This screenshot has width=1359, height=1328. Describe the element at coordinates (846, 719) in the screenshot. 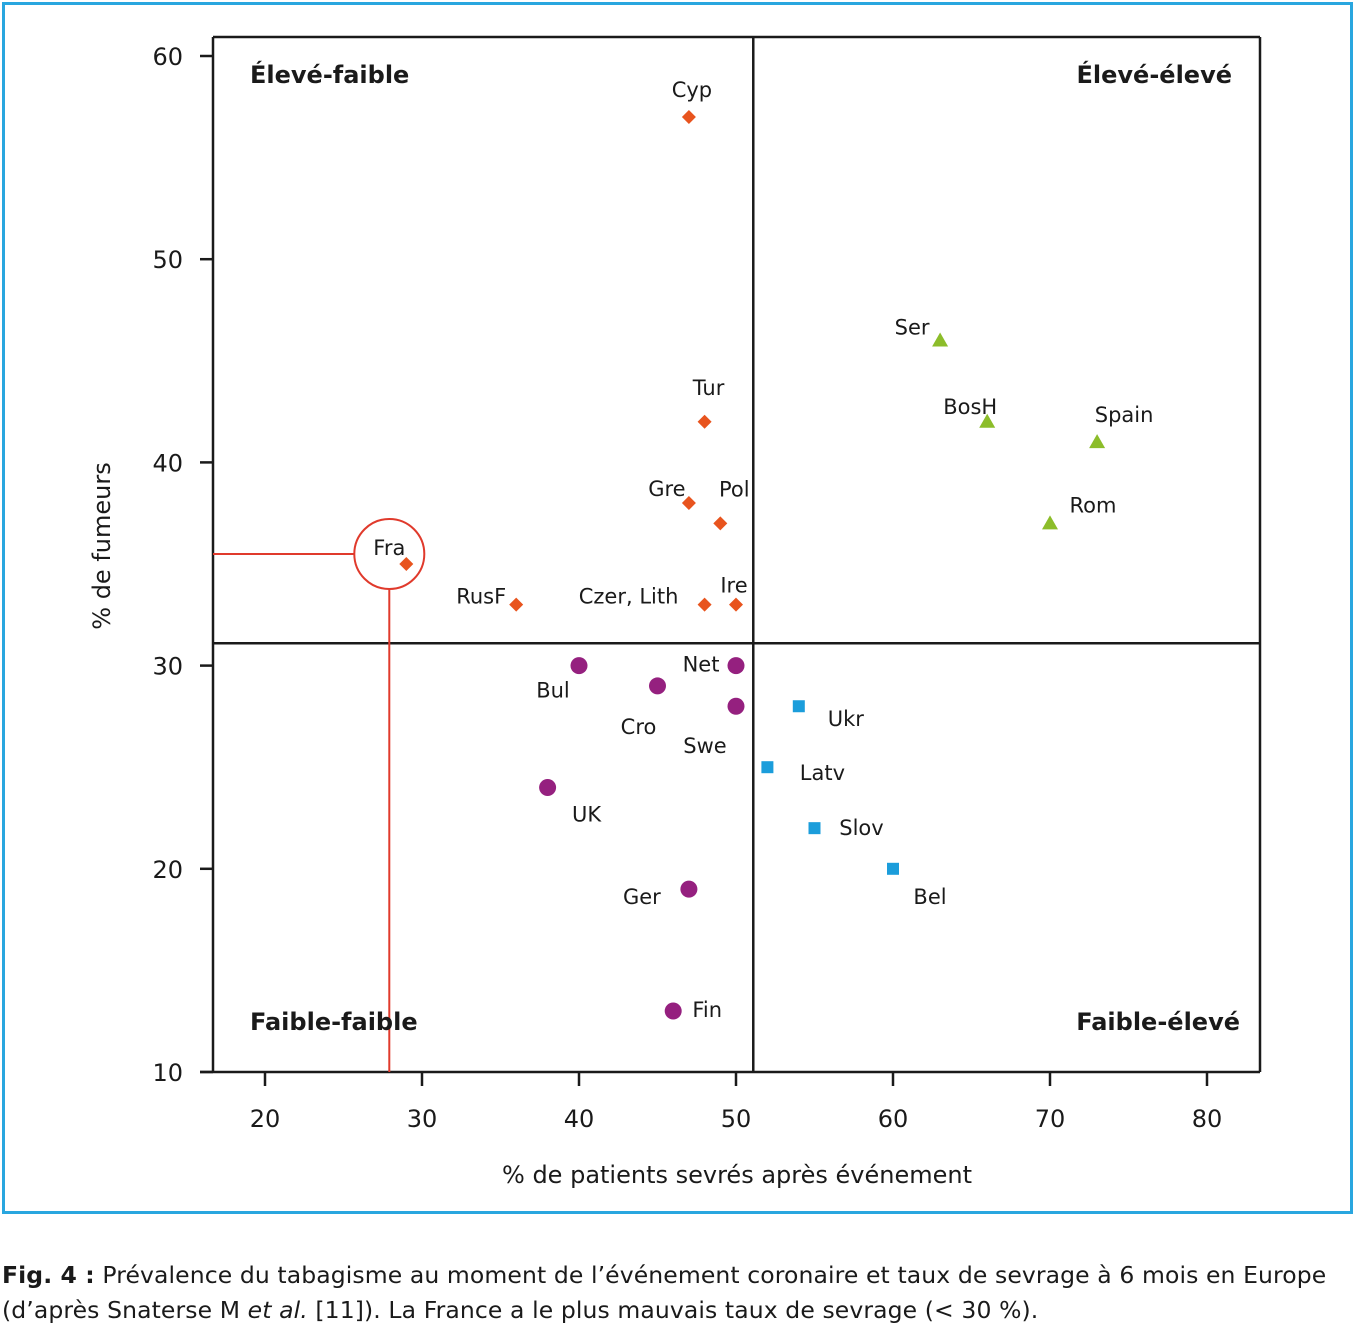

I see `label-ukr: Ukr` at that location.